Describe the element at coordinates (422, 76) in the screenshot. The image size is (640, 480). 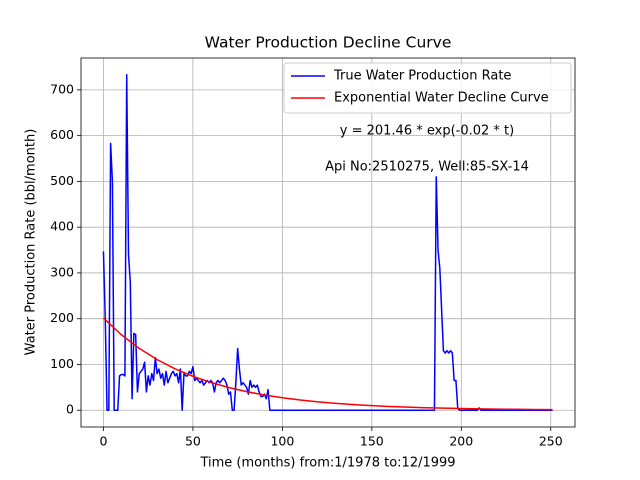
I see `legend-label: True Water Production Rate` at that location.